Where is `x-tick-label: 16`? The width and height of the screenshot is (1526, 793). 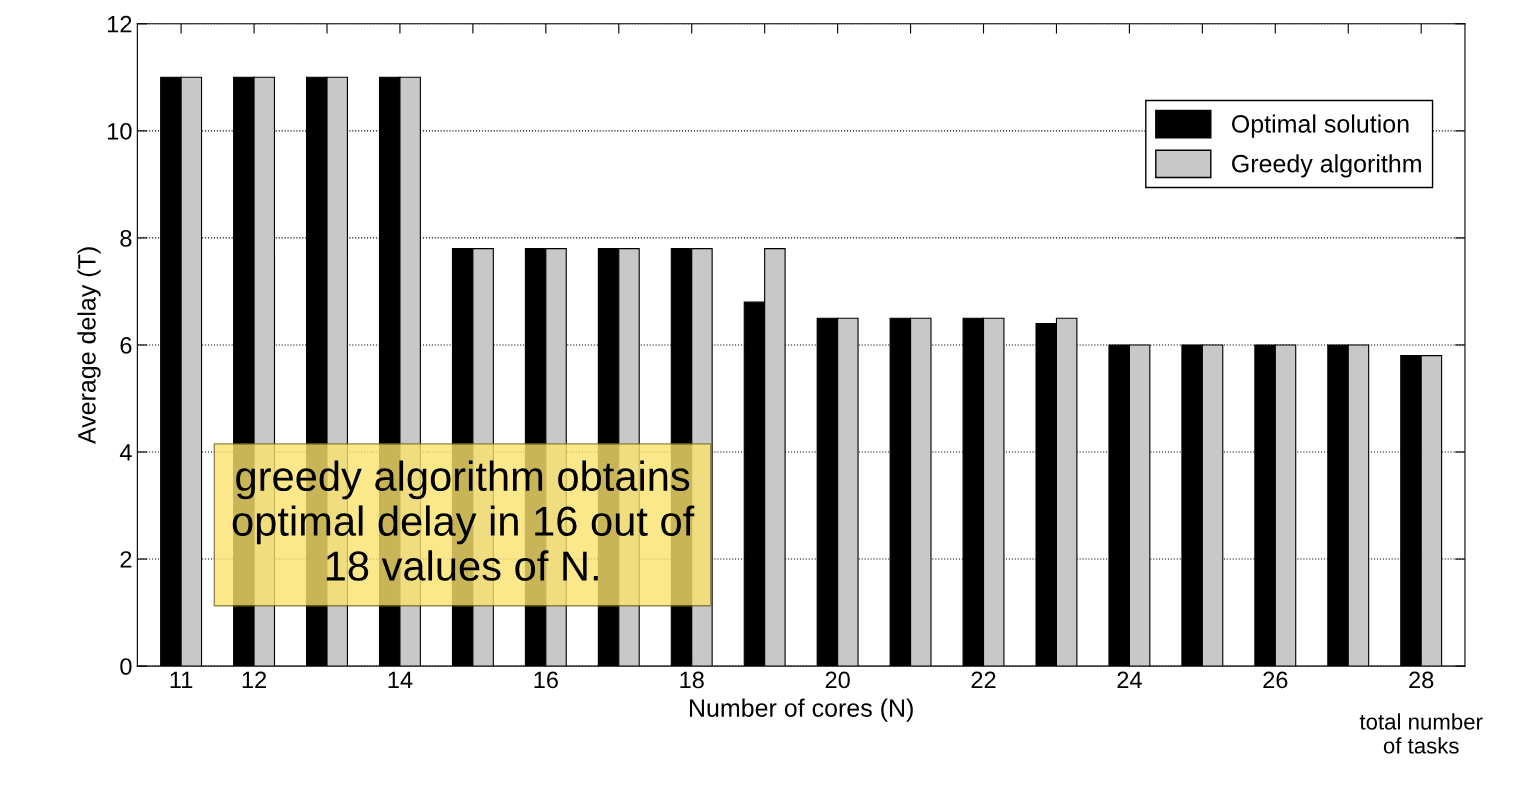
x-tick-label: 16 is located at coordinates (546, 680).